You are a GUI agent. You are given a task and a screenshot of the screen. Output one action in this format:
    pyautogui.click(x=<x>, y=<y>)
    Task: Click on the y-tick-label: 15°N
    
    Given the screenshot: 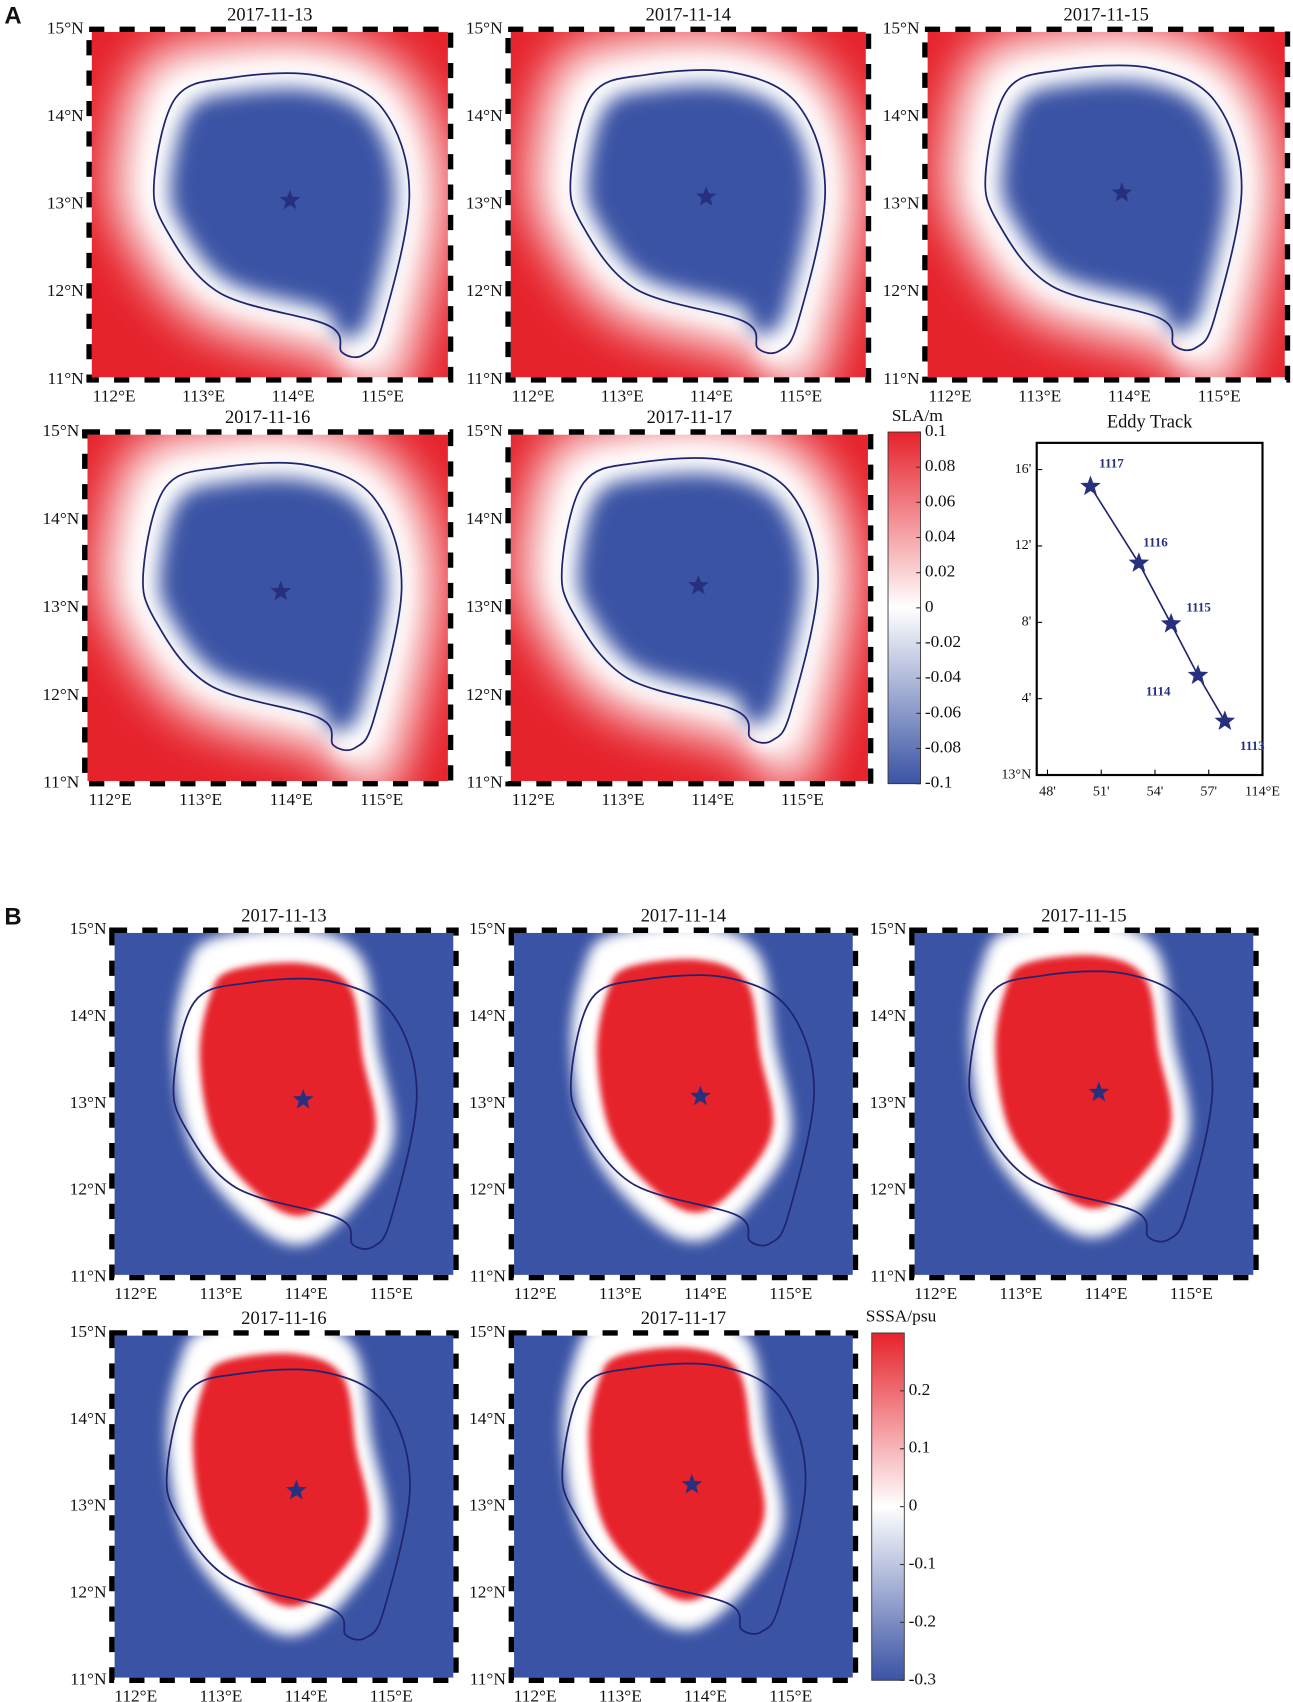 What is the action you would take?
    pyautogui.click(x=484, y=27)
    